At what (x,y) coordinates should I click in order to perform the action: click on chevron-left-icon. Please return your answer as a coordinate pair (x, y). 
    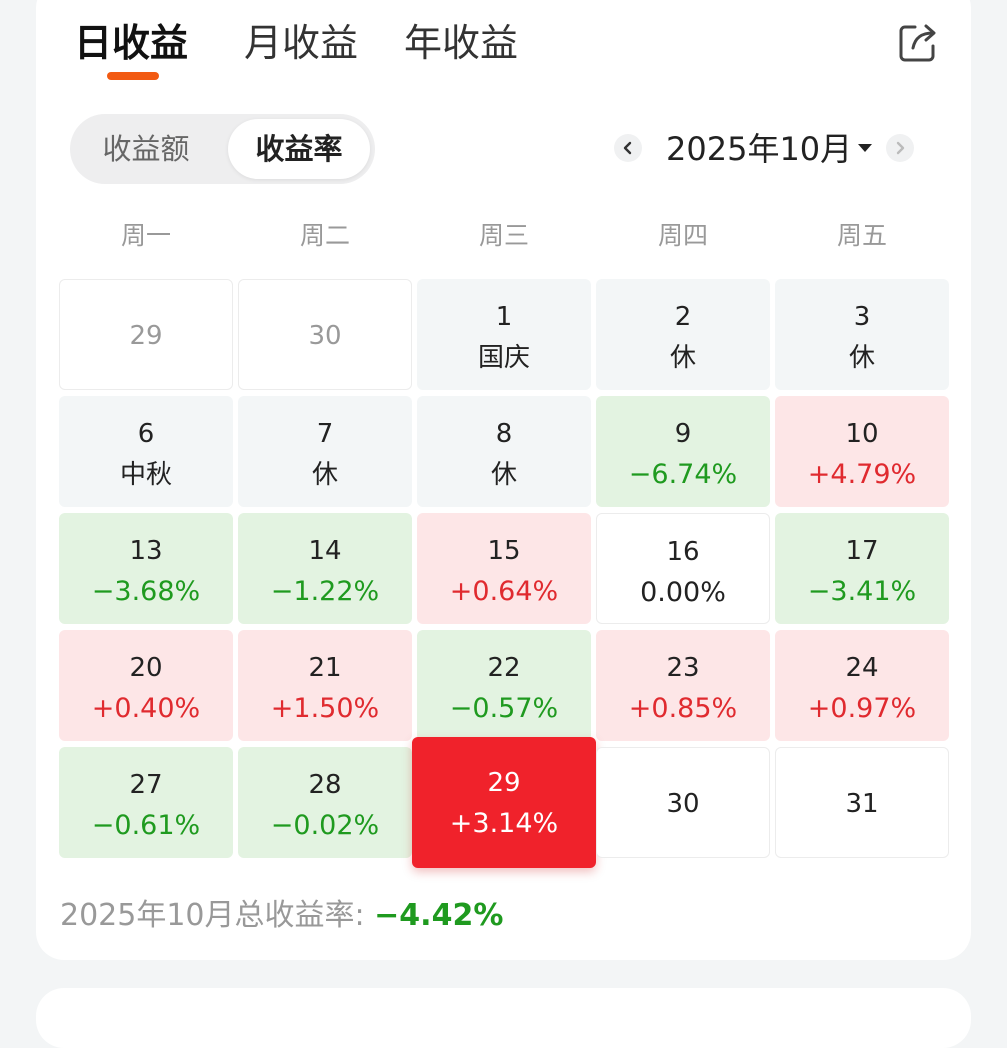
    Looking at the image, I should click on (627, 148).